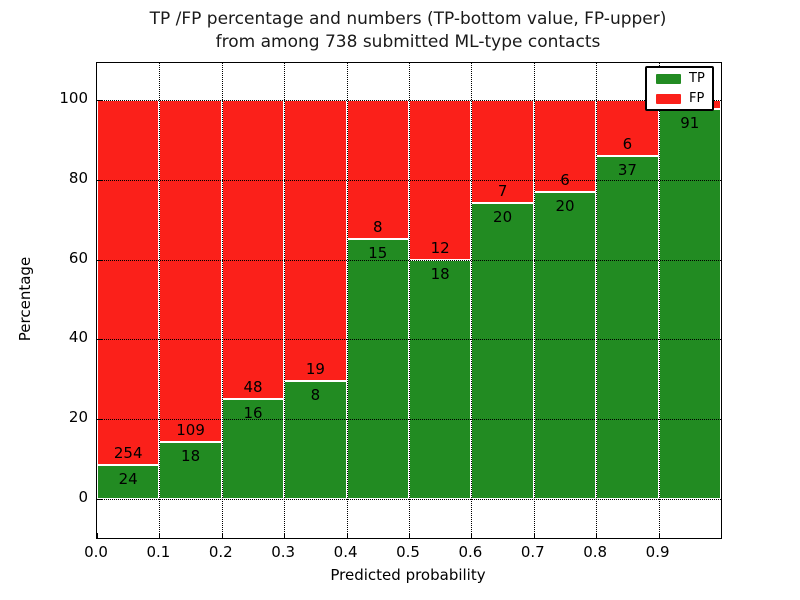 This screenshot has height=600, width=800. What do you see at coordinates (128, 478) in the screenshot?
I see `tp-count-label: 24` at bounding box center [128, 478].